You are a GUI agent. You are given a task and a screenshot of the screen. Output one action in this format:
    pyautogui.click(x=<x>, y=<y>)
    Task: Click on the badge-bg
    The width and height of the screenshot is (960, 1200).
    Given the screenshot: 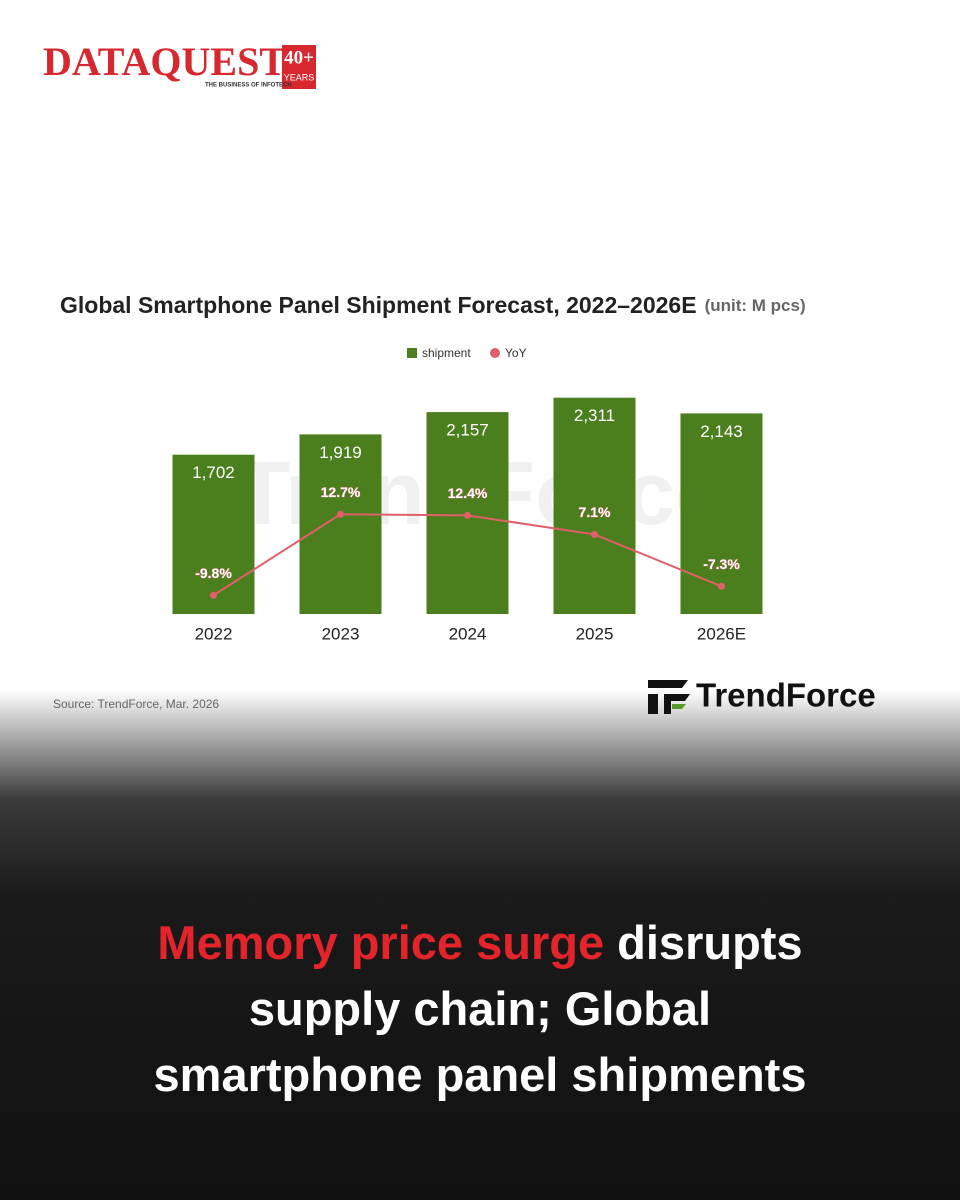 What is the action you would take?
    pyautogui.click(x=299, y=67)
    